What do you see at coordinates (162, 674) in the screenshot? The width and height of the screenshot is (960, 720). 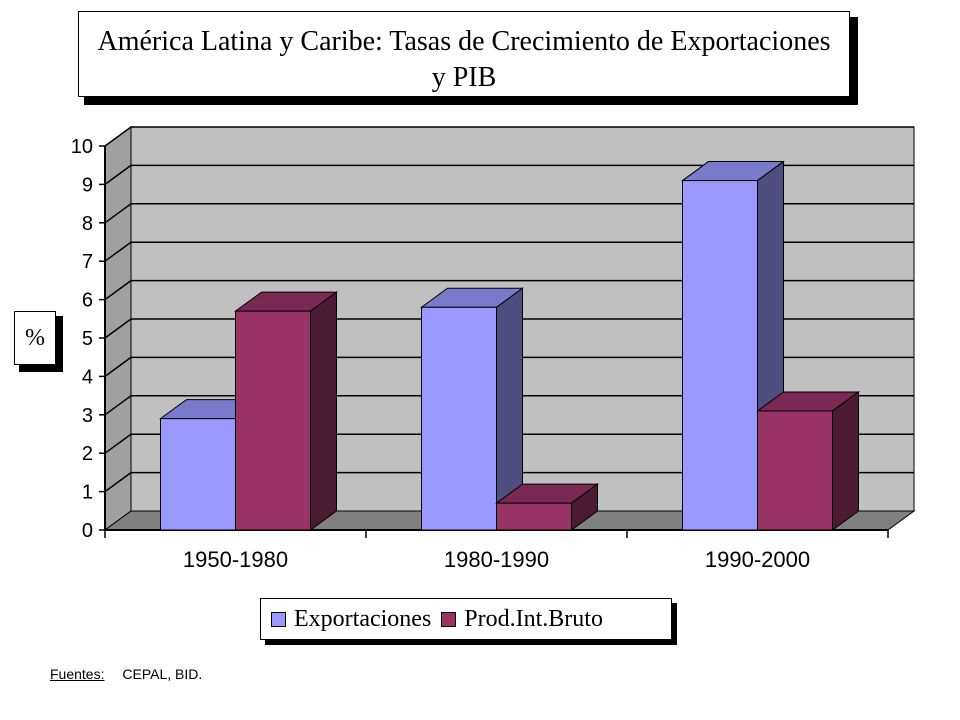 I see `source-text: CEPAL, BID.` at bounding box center [162, 674].